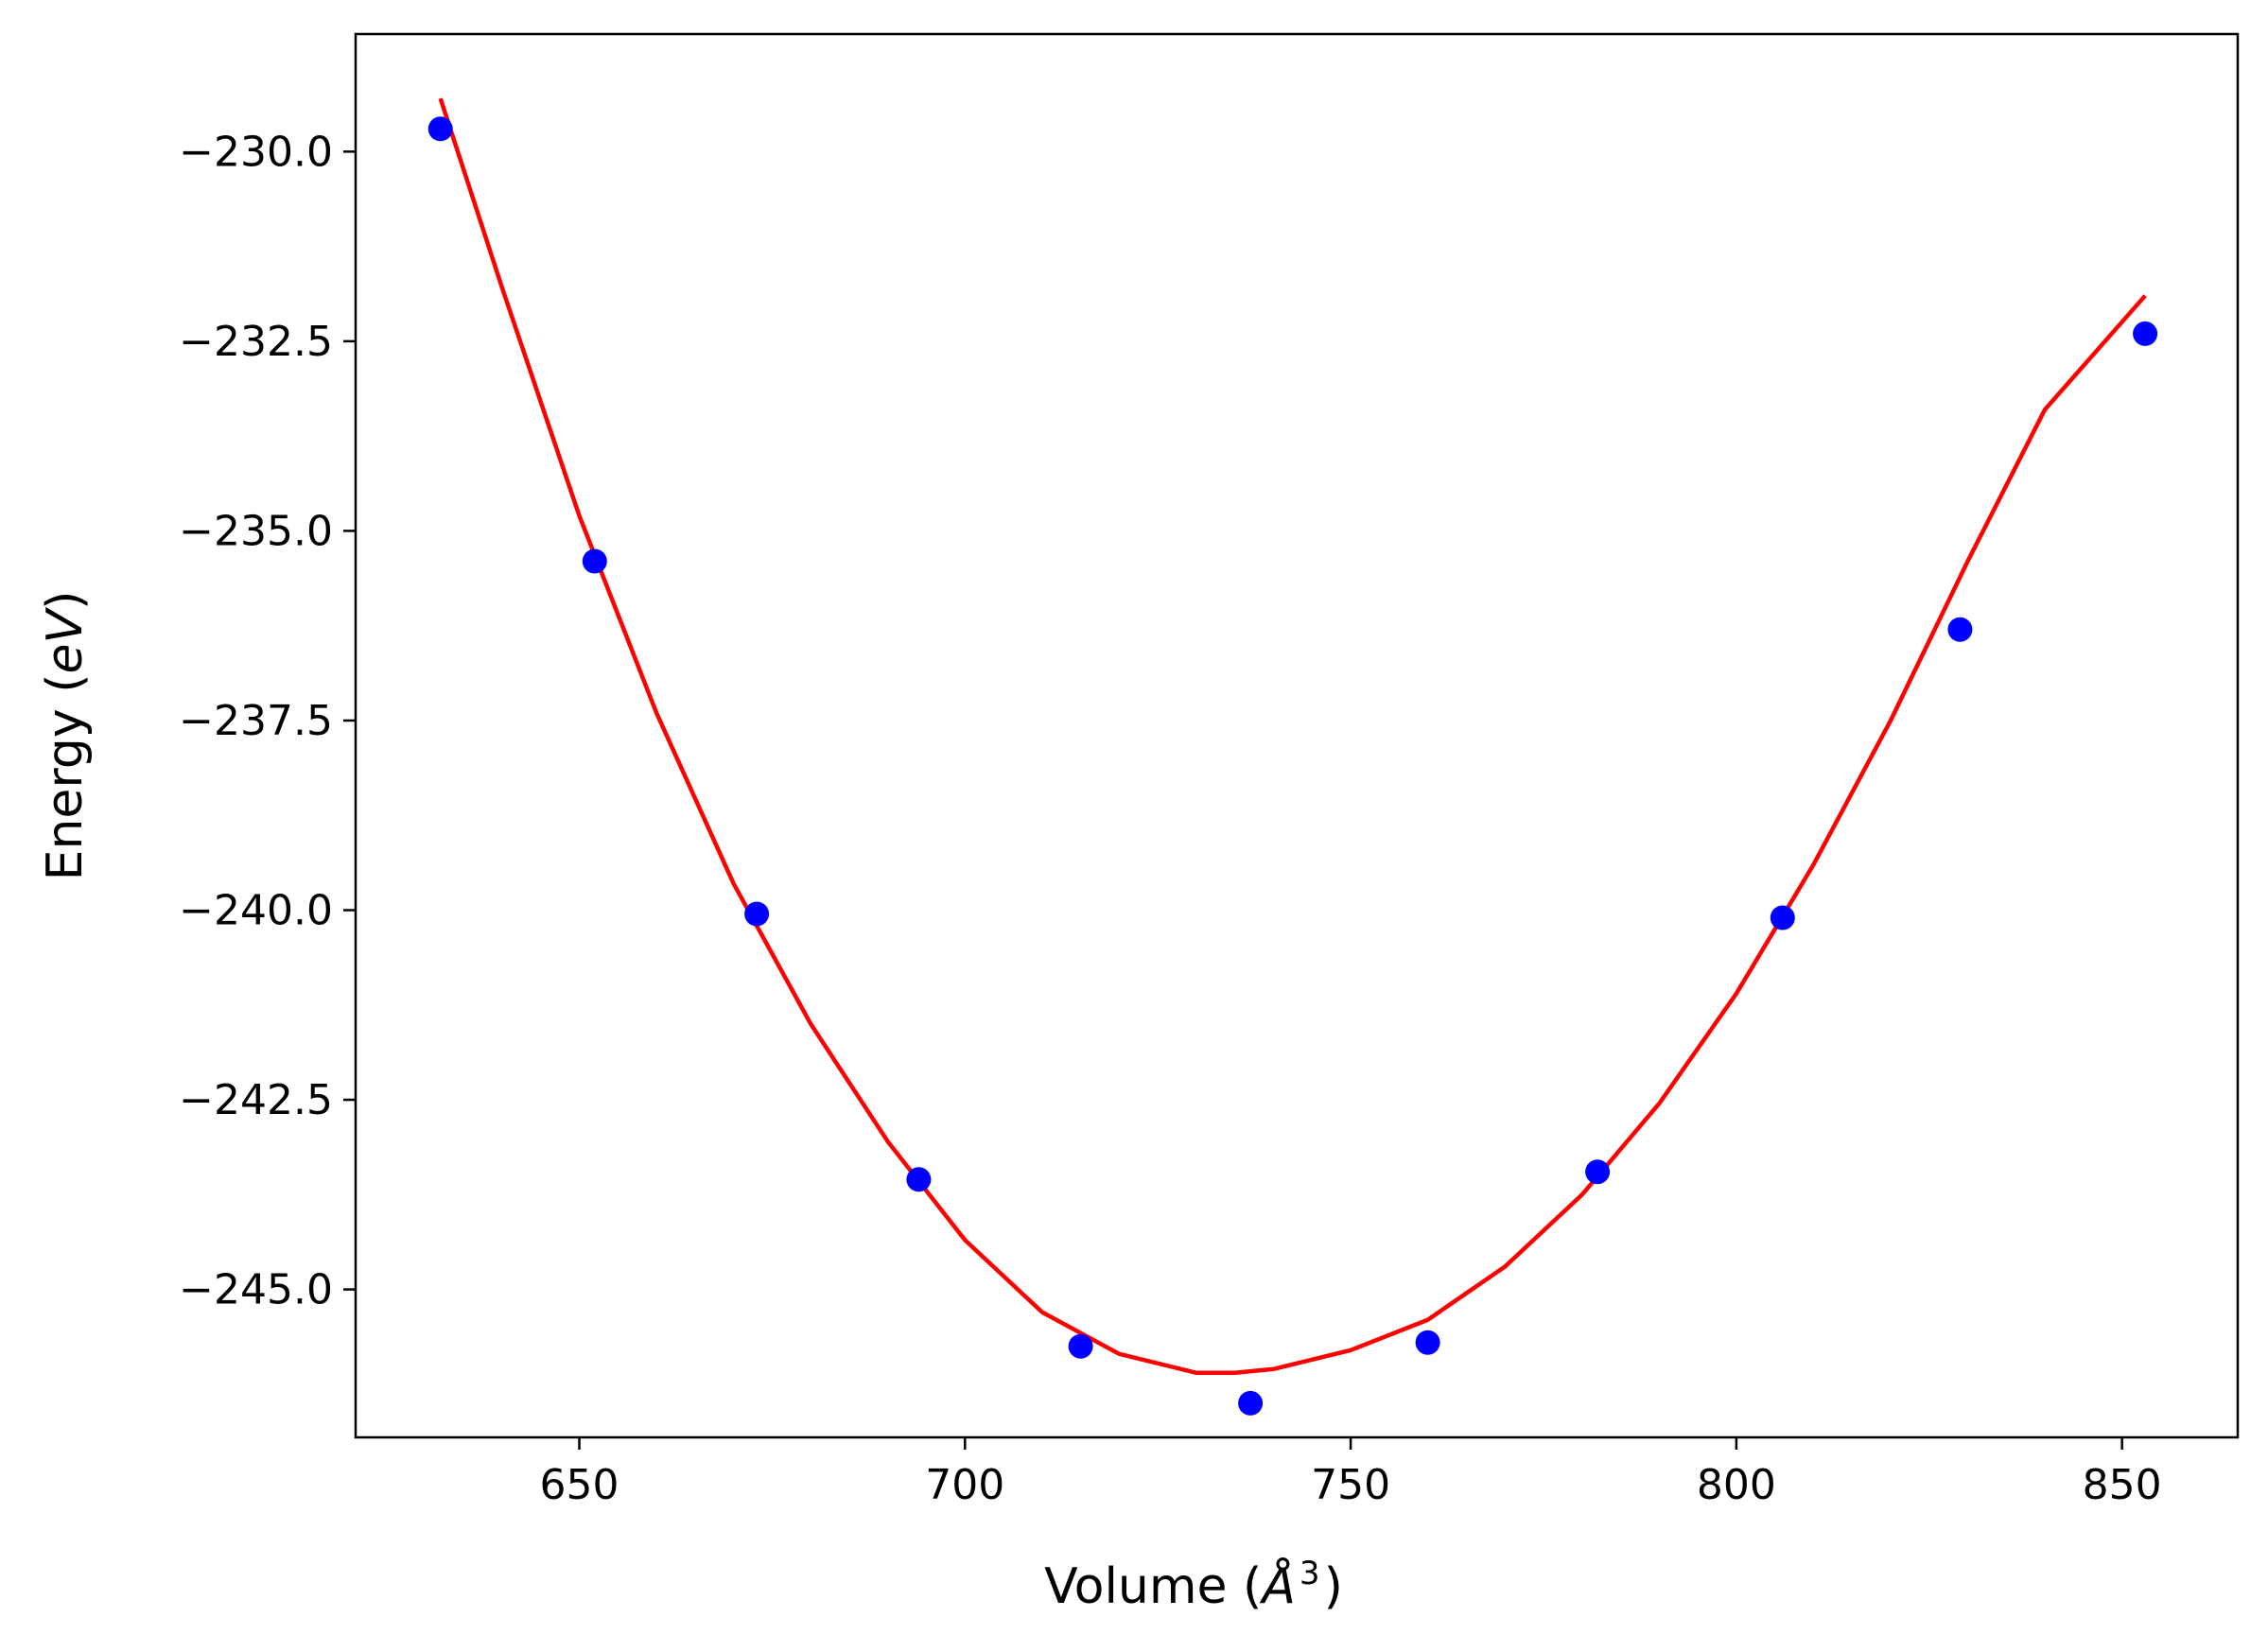  Describe the element at coordinates (65, 641) in the screenshot. I see `y-axis-label-unit: eV` at that location.